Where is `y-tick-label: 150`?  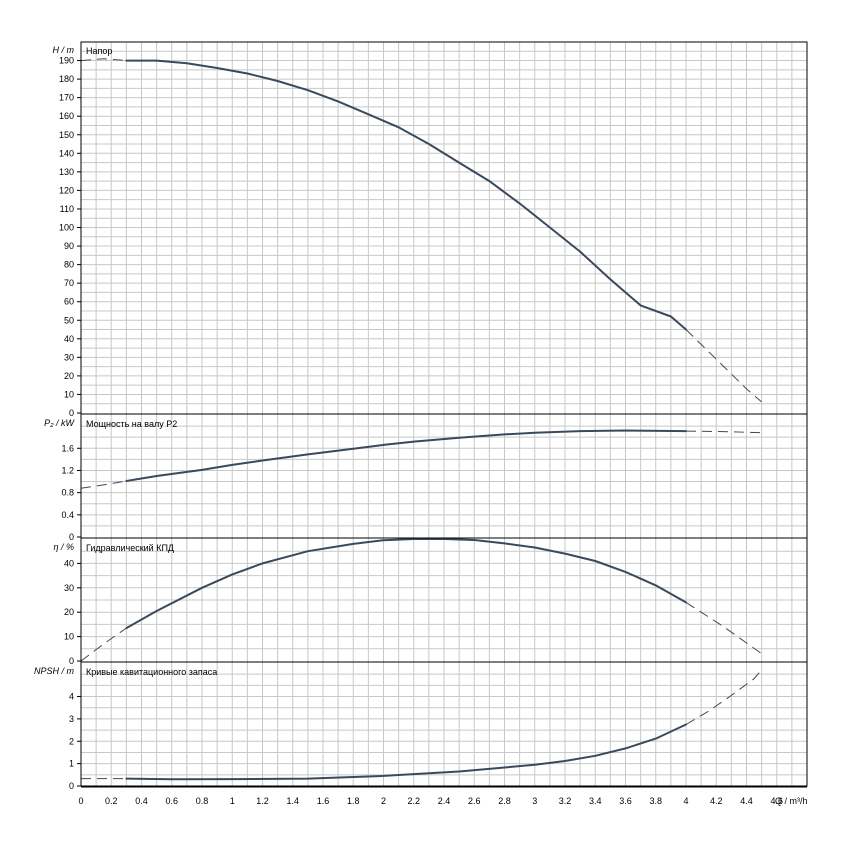 y-tick-label: 150 is located at coordinates (66, 135).